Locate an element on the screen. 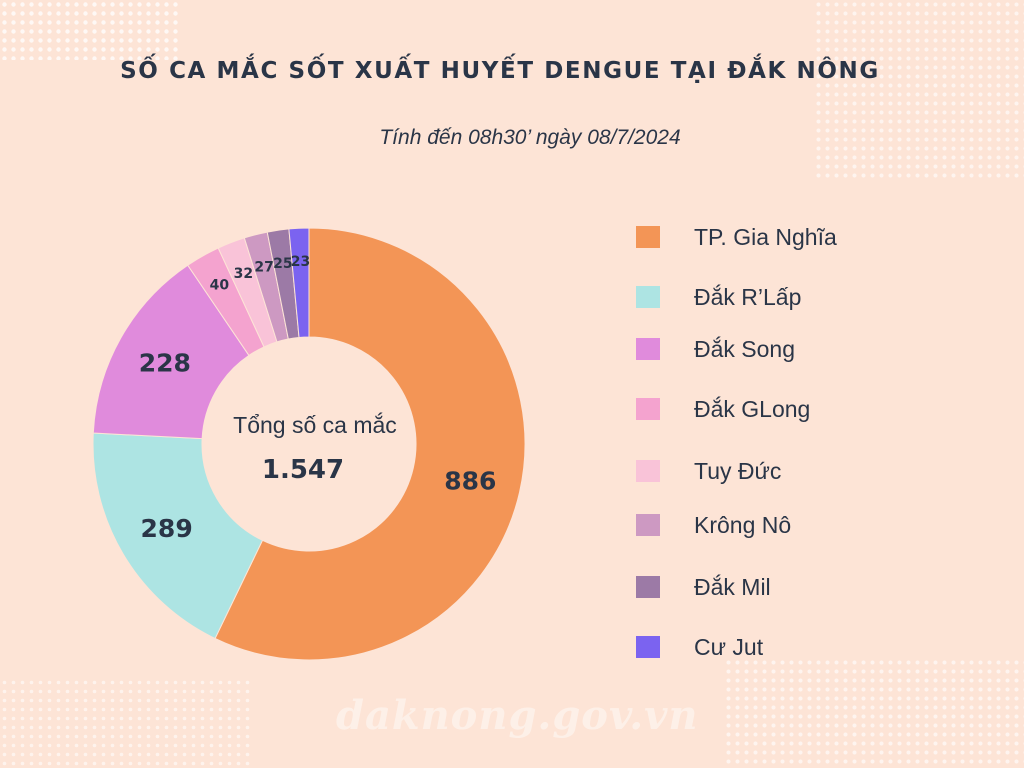 The height and width of the screenshot is (768, 1024). legend-item-cu-jut: Cư Jut is located at coordinates (699, 647).